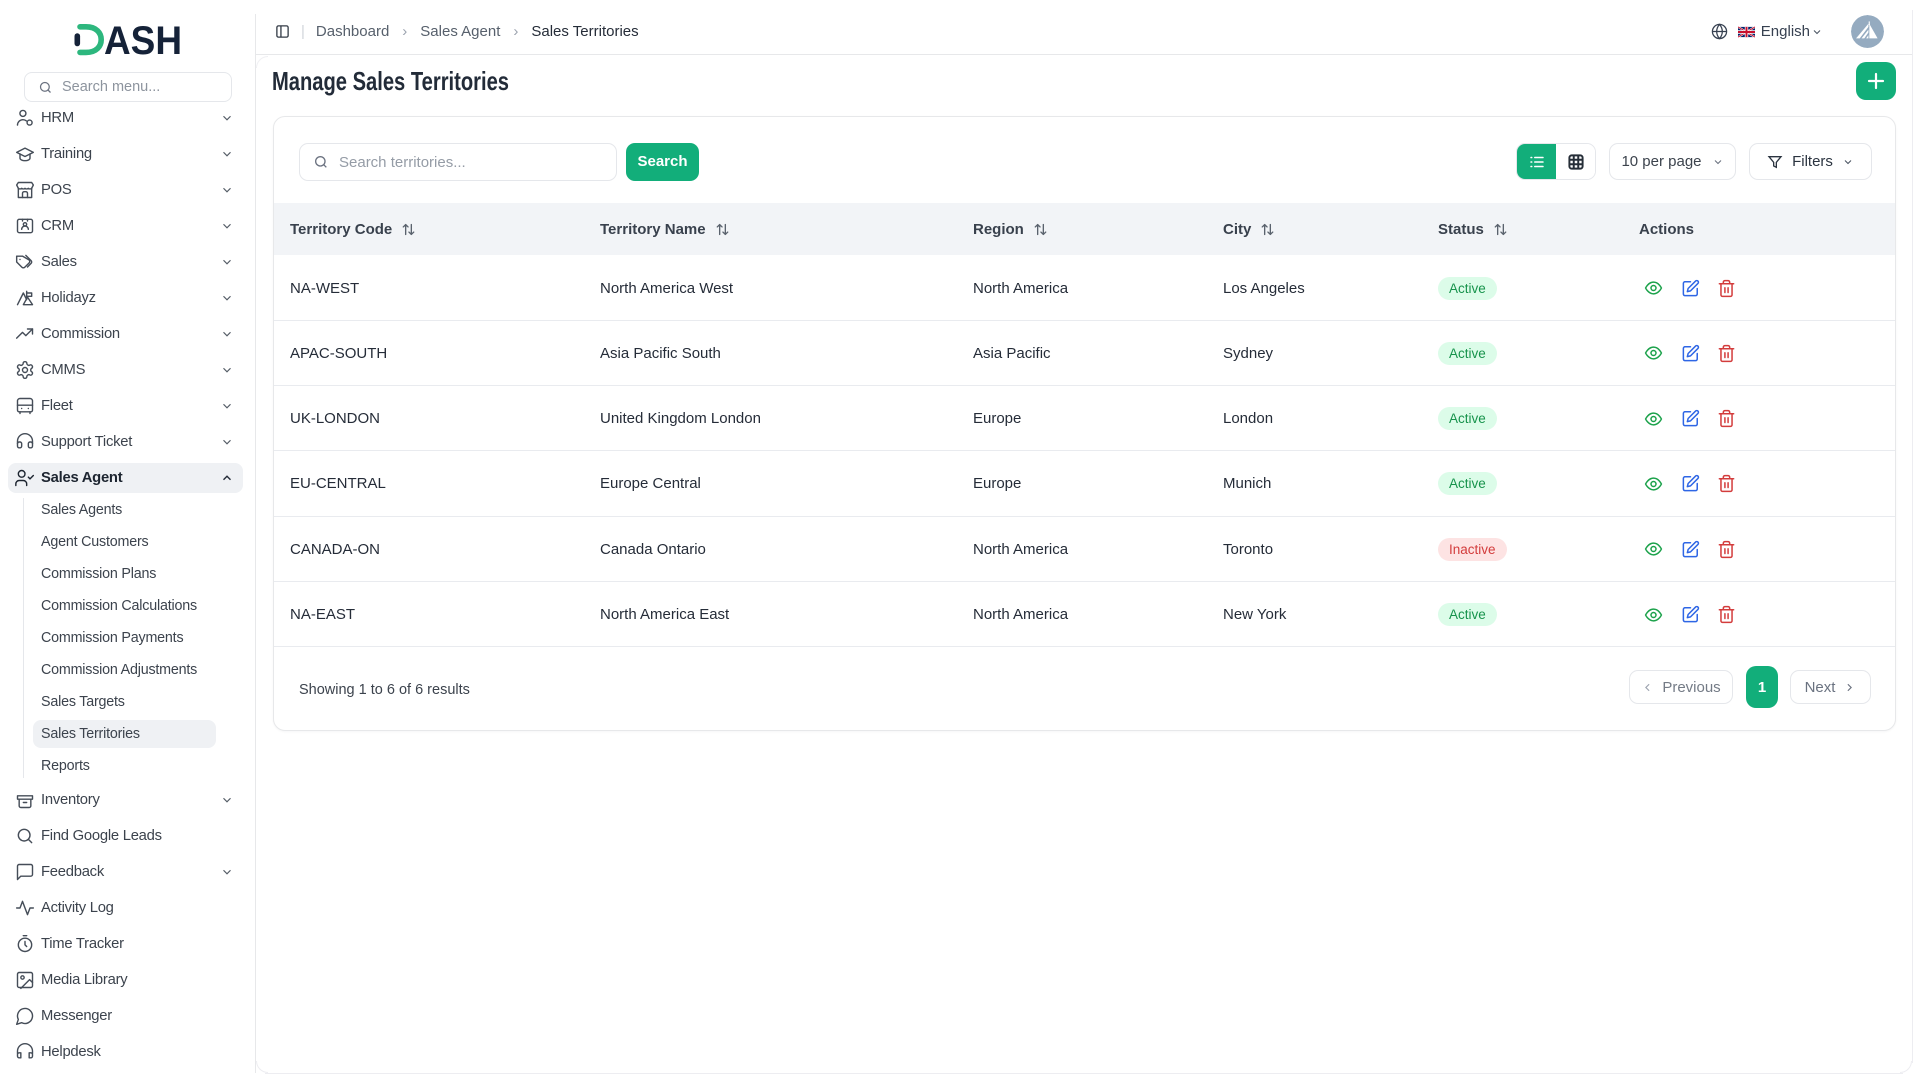  Describe the element at coordinates (390, 81) in the screenshot. I see `svg-text: Manage Sales Territories` at that location.